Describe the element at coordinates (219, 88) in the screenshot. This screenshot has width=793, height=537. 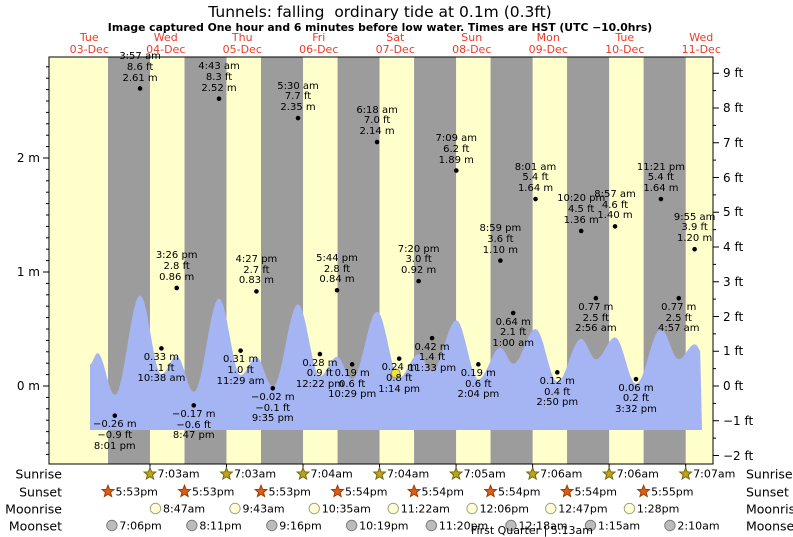
I see `tide-event-label-line: 2.52 m` at that location.